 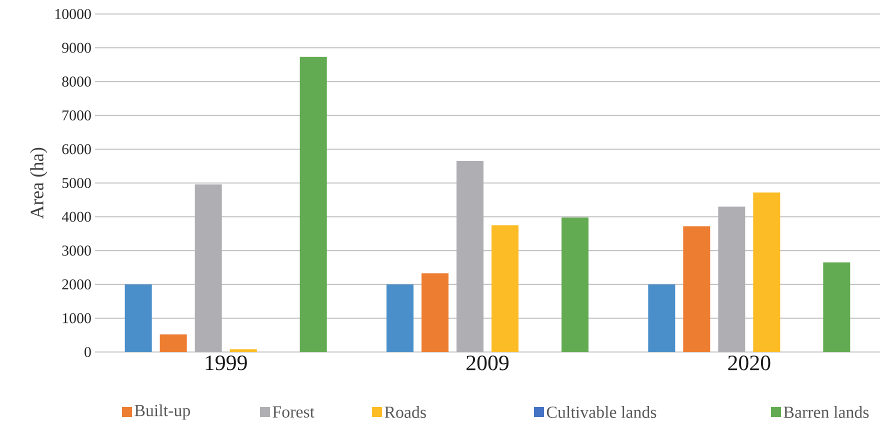 What do you see at coordinates (73, 14) in the screenshot?
I see `y-tick-label: 10000` at bounding box center [73, 14].